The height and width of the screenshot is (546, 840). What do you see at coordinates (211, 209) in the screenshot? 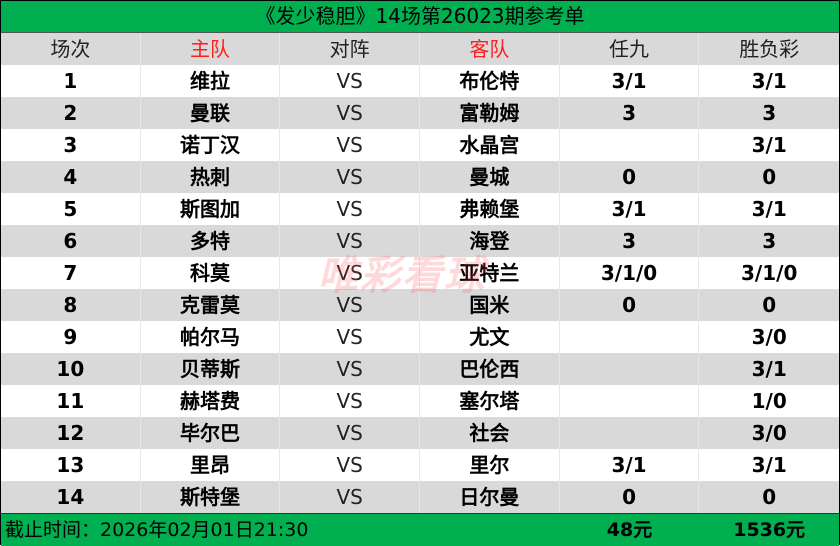
I see `home-team: 斯图加` at bounding box center [211, 209].